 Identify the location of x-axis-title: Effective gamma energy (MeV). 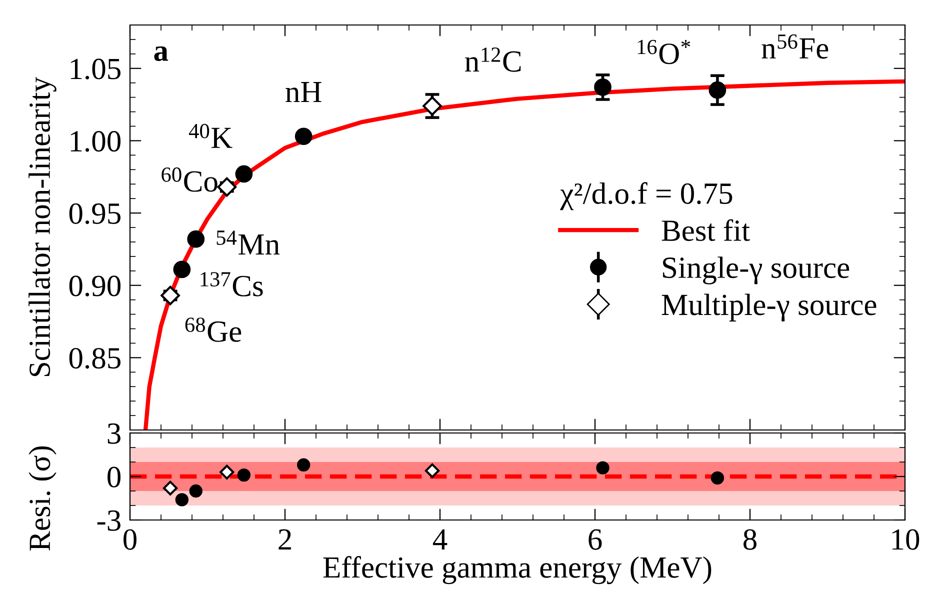
(517, 570).